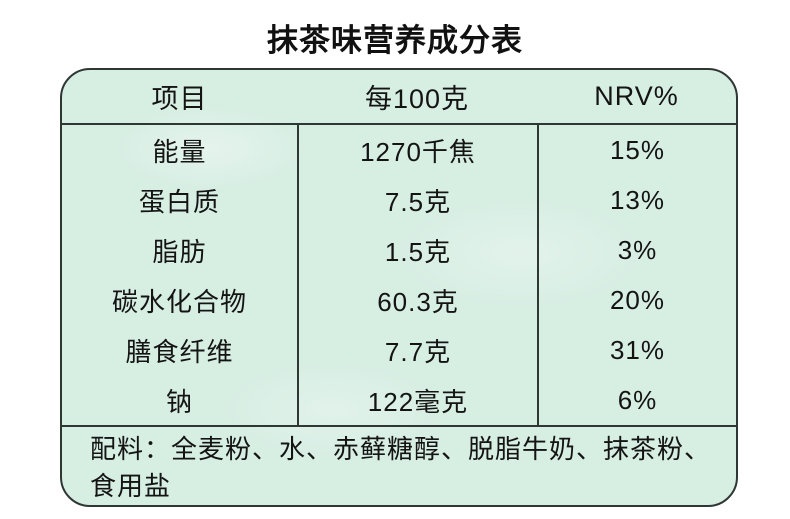  Describe the element at coordinates (401, 467) in the screenshot. I see `ingredients-text: 配料：全麦粉、水、赤藓糖醇、脱脂牛奶、抹茶粉、食用盐` at that location.